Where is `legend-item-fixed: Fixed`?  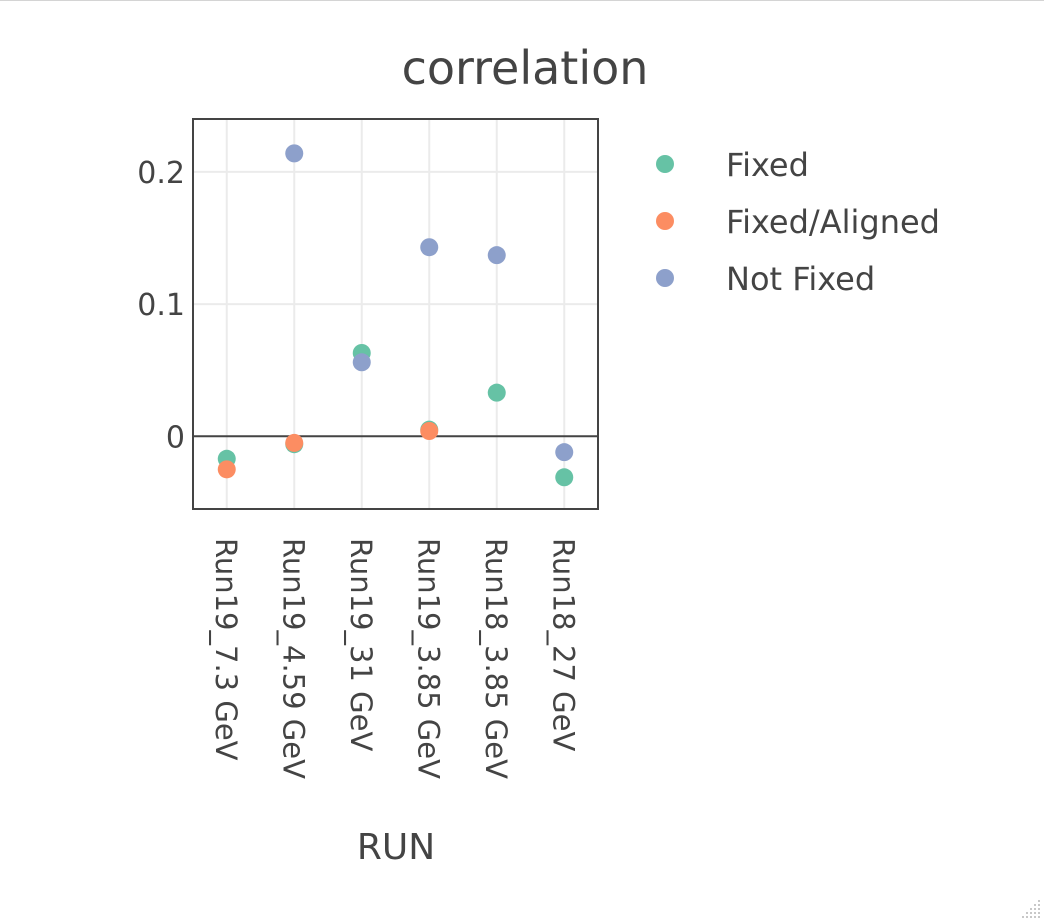 legend-item-fixed: Fixed is located at coordinates (732, 165).